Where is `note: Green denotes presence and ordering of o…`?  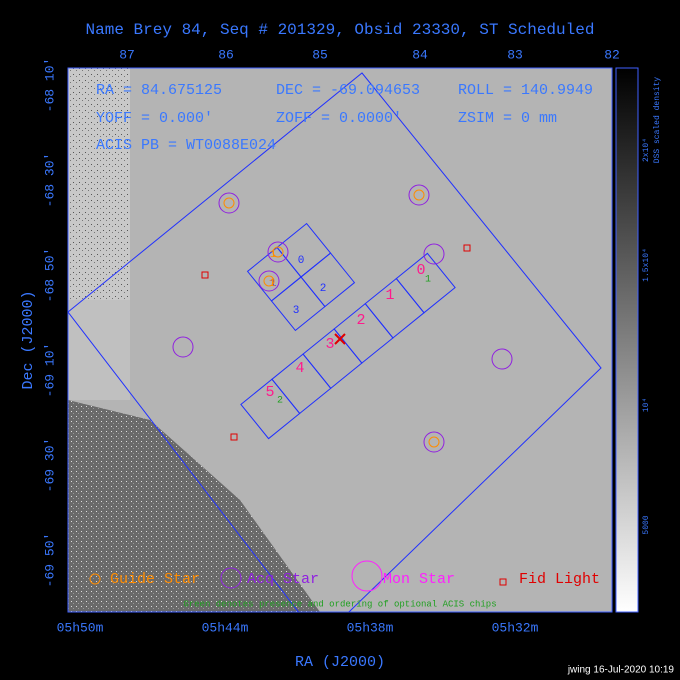
note: Green denotes presence and ordering of o… is located at coordinates (339, 604).